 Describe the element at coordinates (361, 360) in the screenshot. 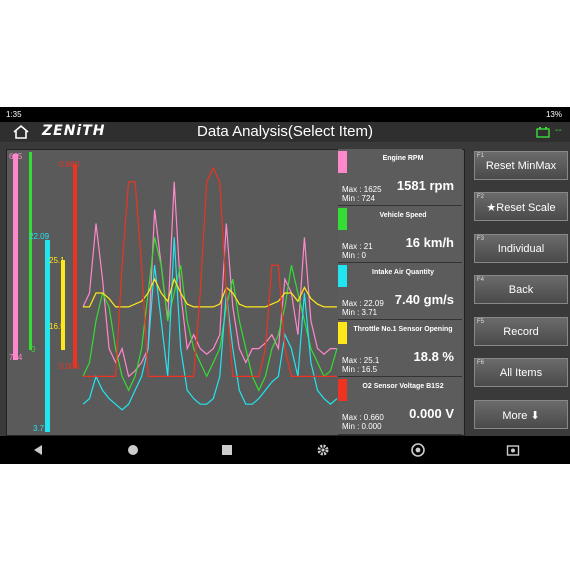

I see `item-max: Max : 25.1` at that location.